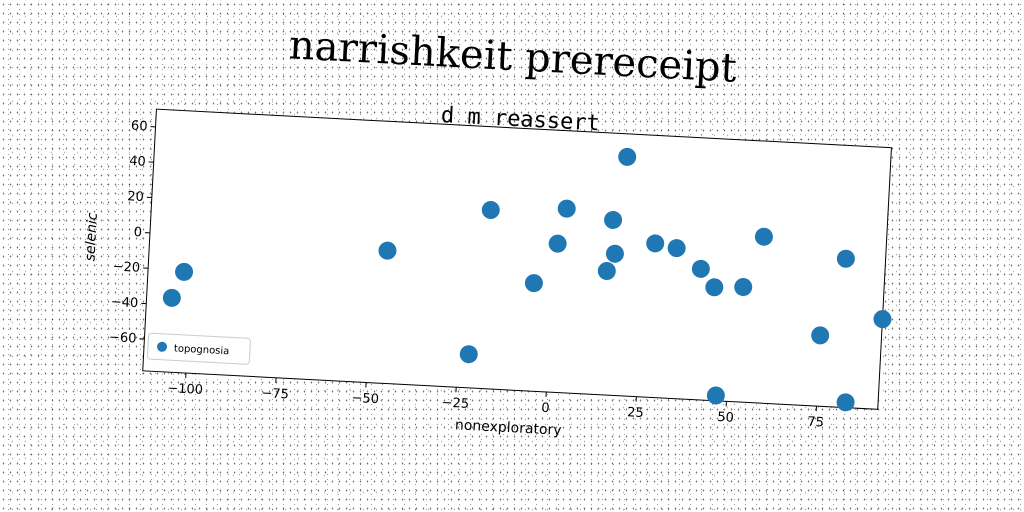 Image resolution: width=1024 pixels, height=512 pixels. Describe the element at coordinates (725, 418) in the screenshot. I see `x-tick-label: 50` at that location.